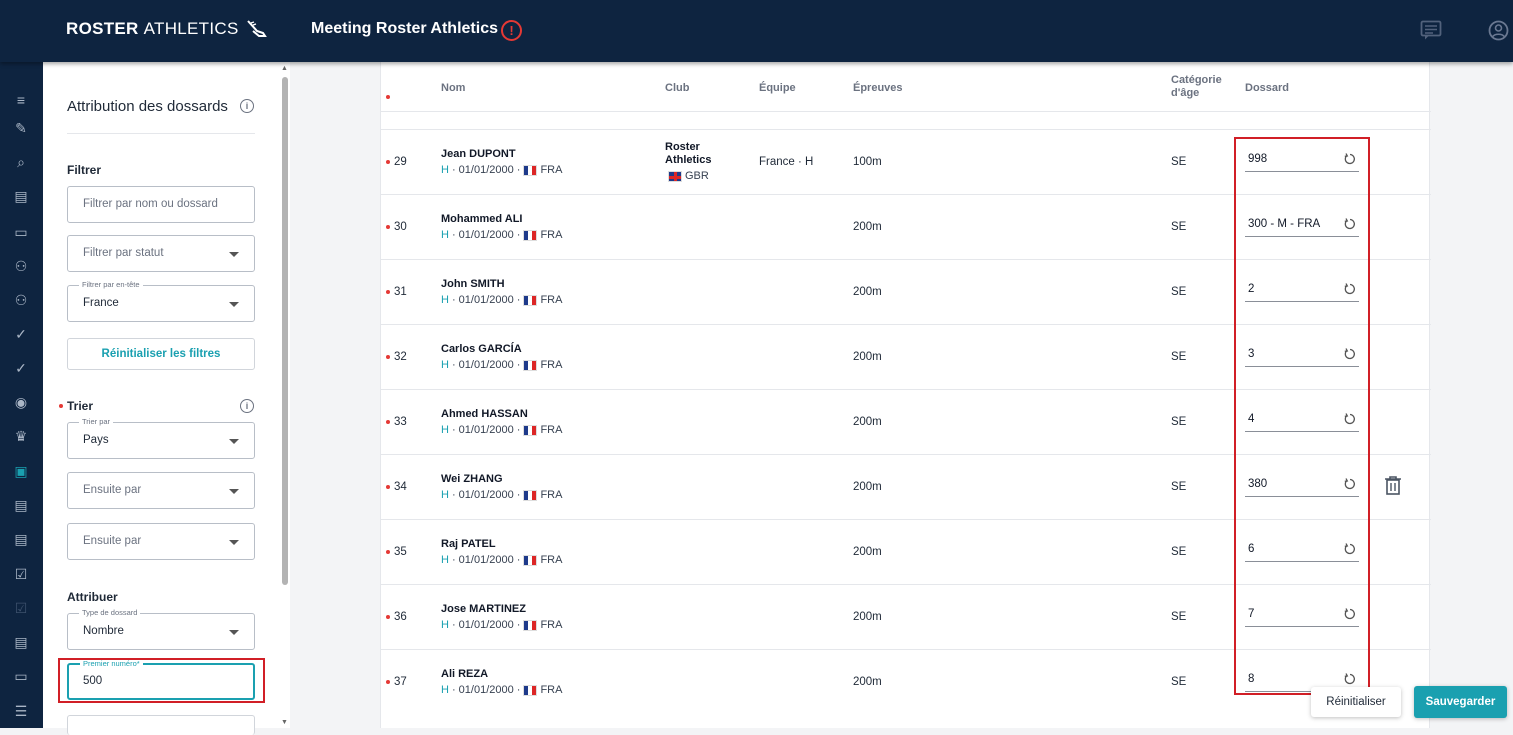 This screenshot has height=735, width=1513. What do you see at coordinates (1302, 617) in the screenshot?
I see `bib-input: 7` at bounding box center [1302, 617].